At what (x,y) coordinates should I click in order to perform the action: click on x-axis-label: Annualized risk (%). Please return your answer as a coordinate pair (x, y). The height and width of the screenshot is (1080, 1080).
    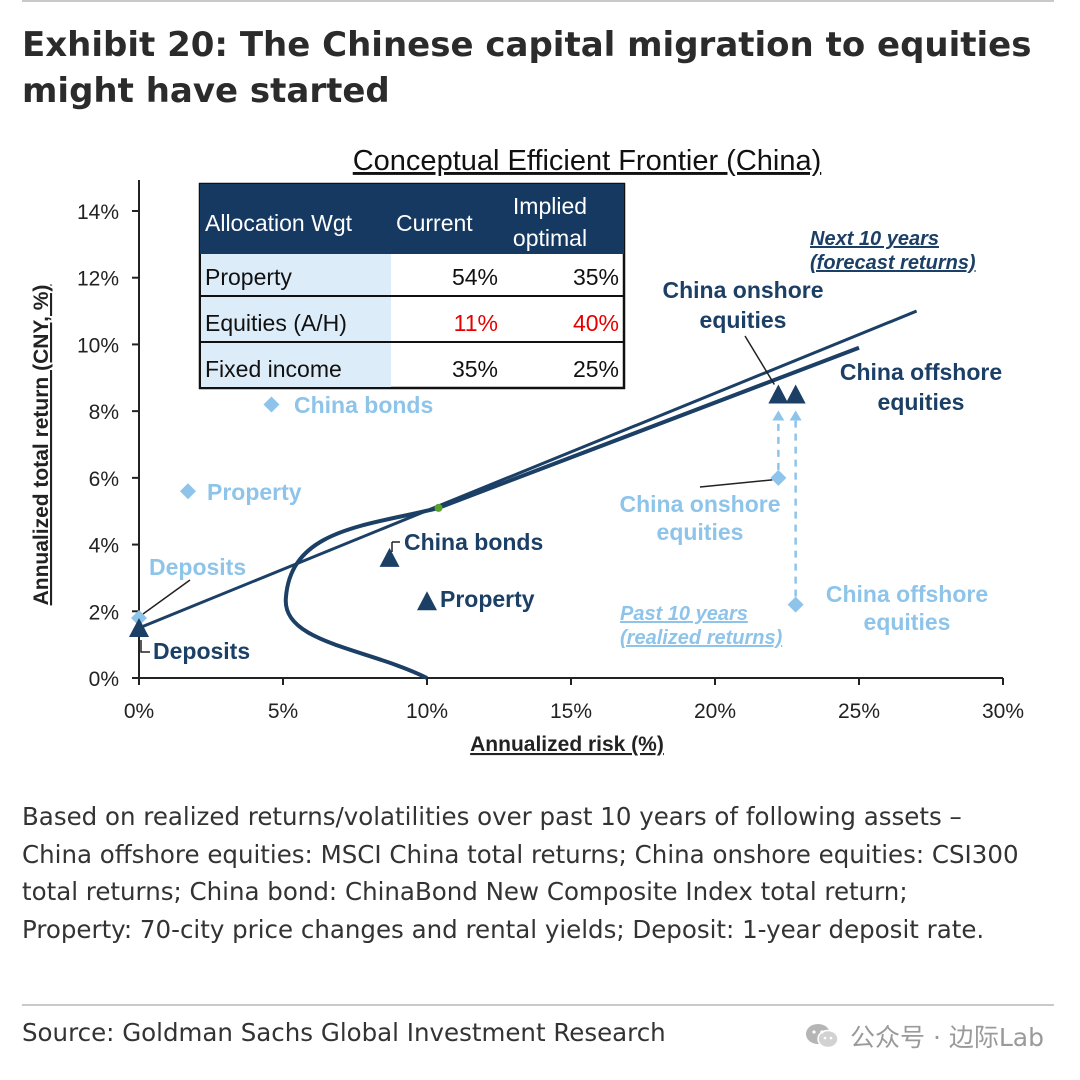
    Looking at the image, I should click on (567, 744).